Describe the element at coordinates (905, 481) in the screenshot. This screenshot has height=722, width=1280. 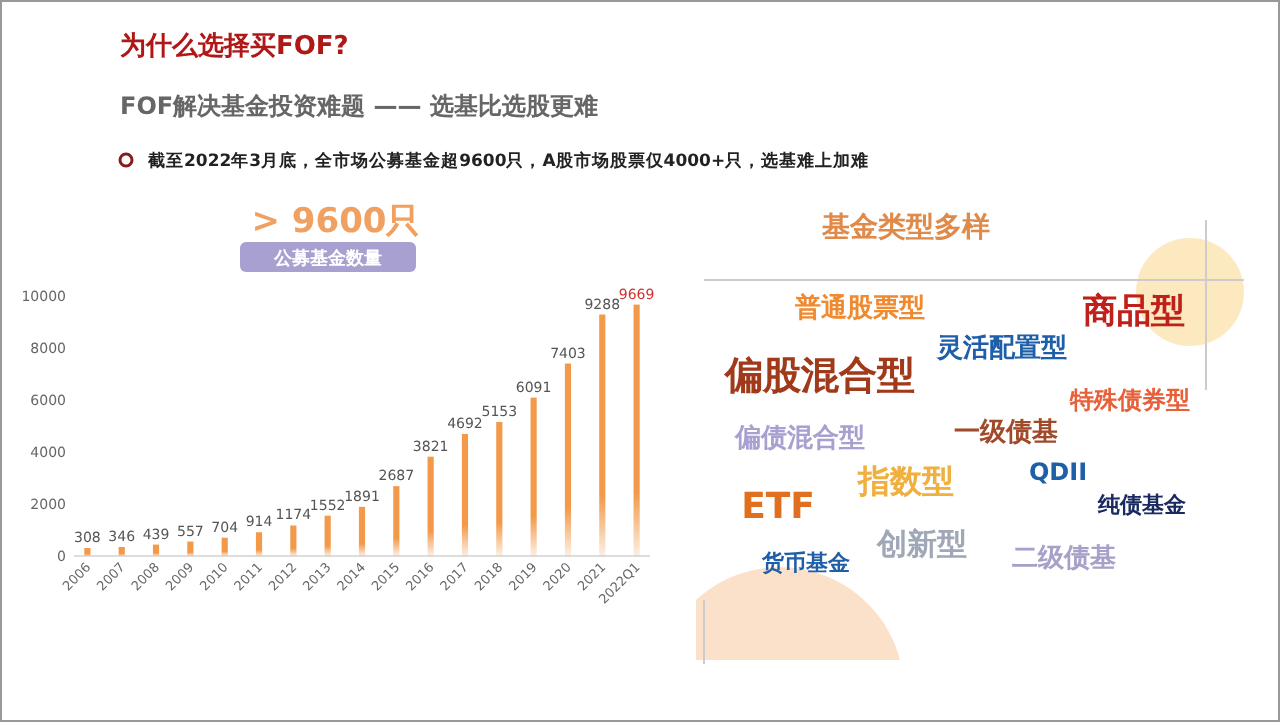
I see `text: 指数型` at that location.